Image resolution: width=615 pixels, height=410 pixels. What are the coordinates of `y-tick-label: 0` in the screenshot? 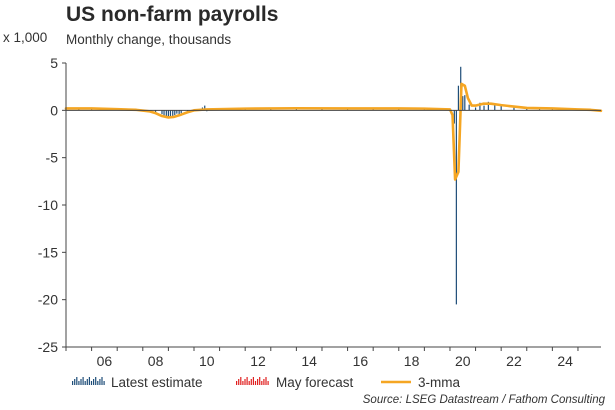 It's located at (54, 110).